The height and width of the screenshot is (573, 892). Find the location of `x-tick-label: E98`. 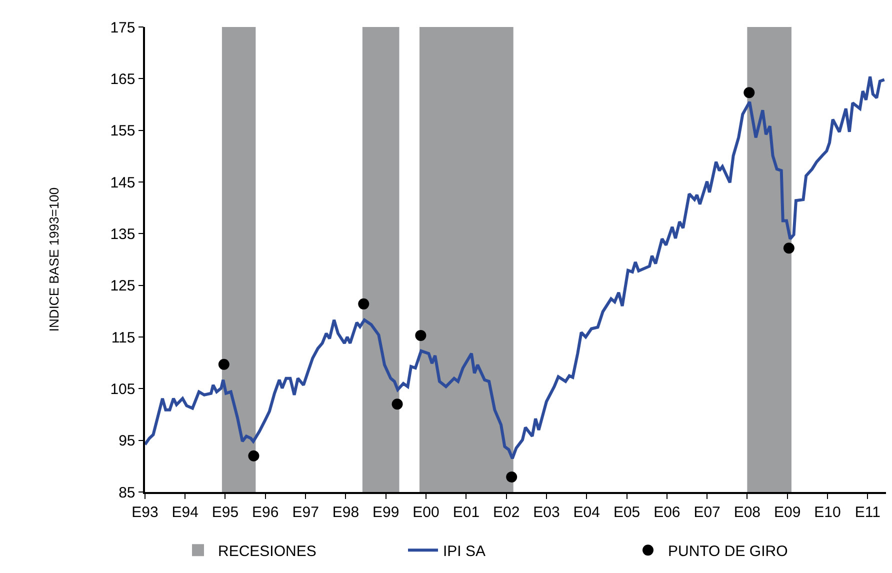

x-tick-label: E98 is located at coordinates (346, 512).